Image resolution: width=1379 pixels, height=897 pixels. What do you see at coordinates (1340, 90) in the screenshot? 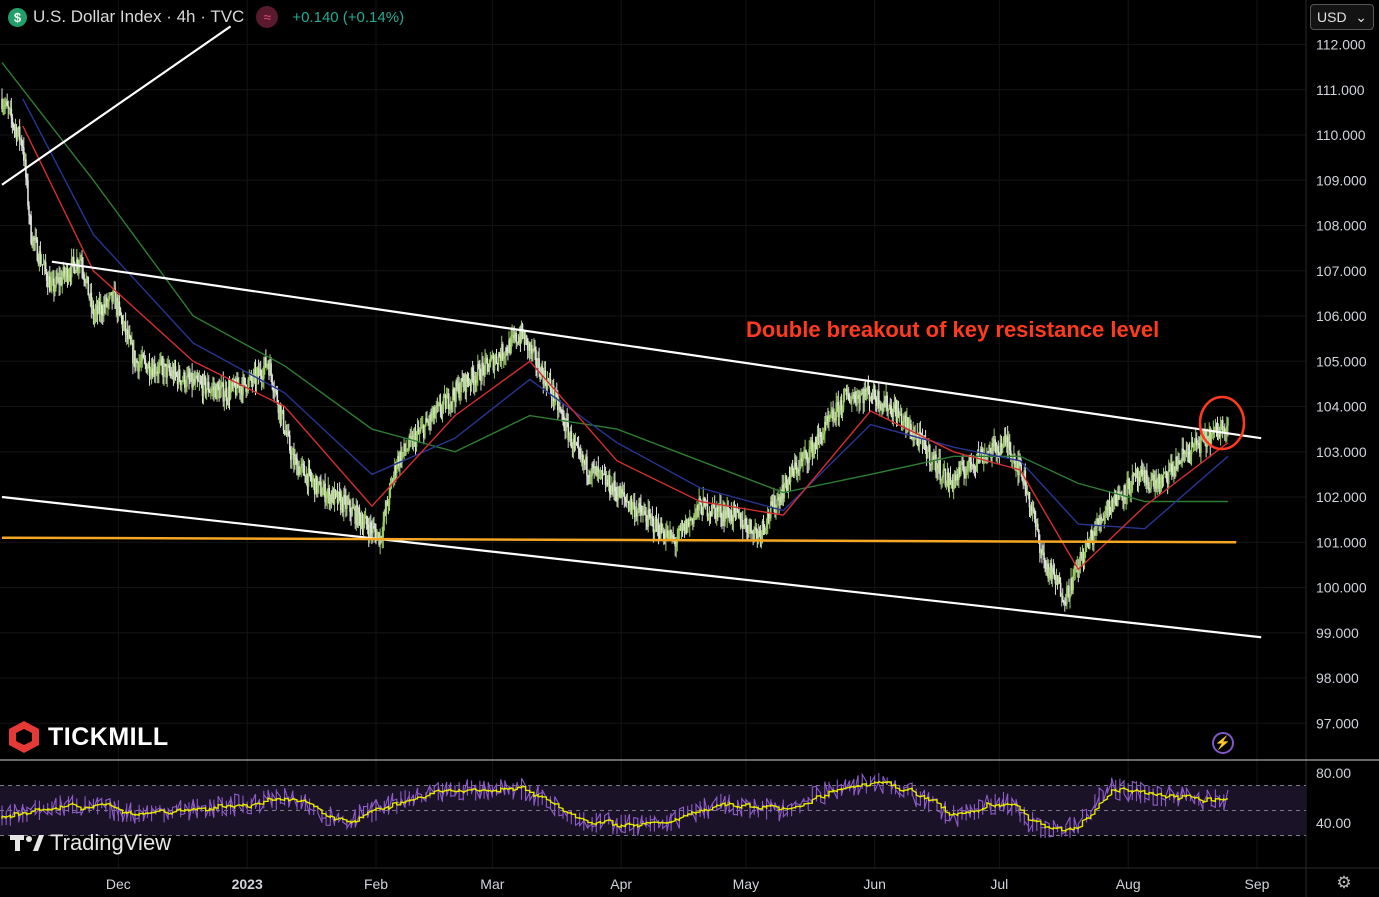
I see `price-tick-label: 111.000` at bounding box center [1340, 90].